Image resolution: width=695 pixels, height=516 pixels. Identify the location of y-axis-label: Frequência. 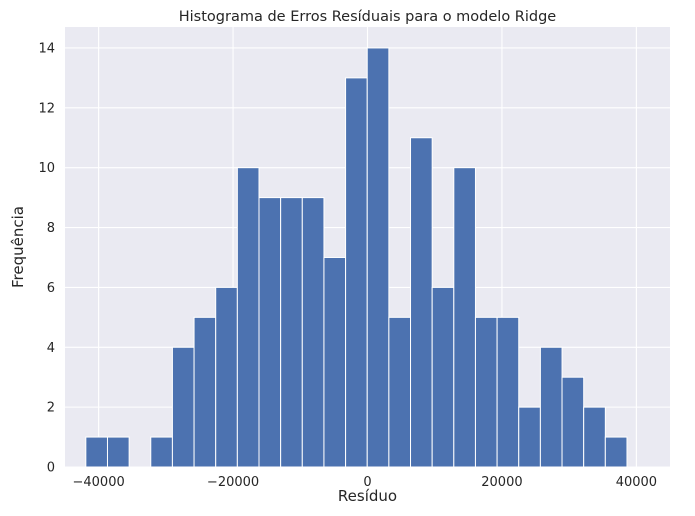
(18, 247).